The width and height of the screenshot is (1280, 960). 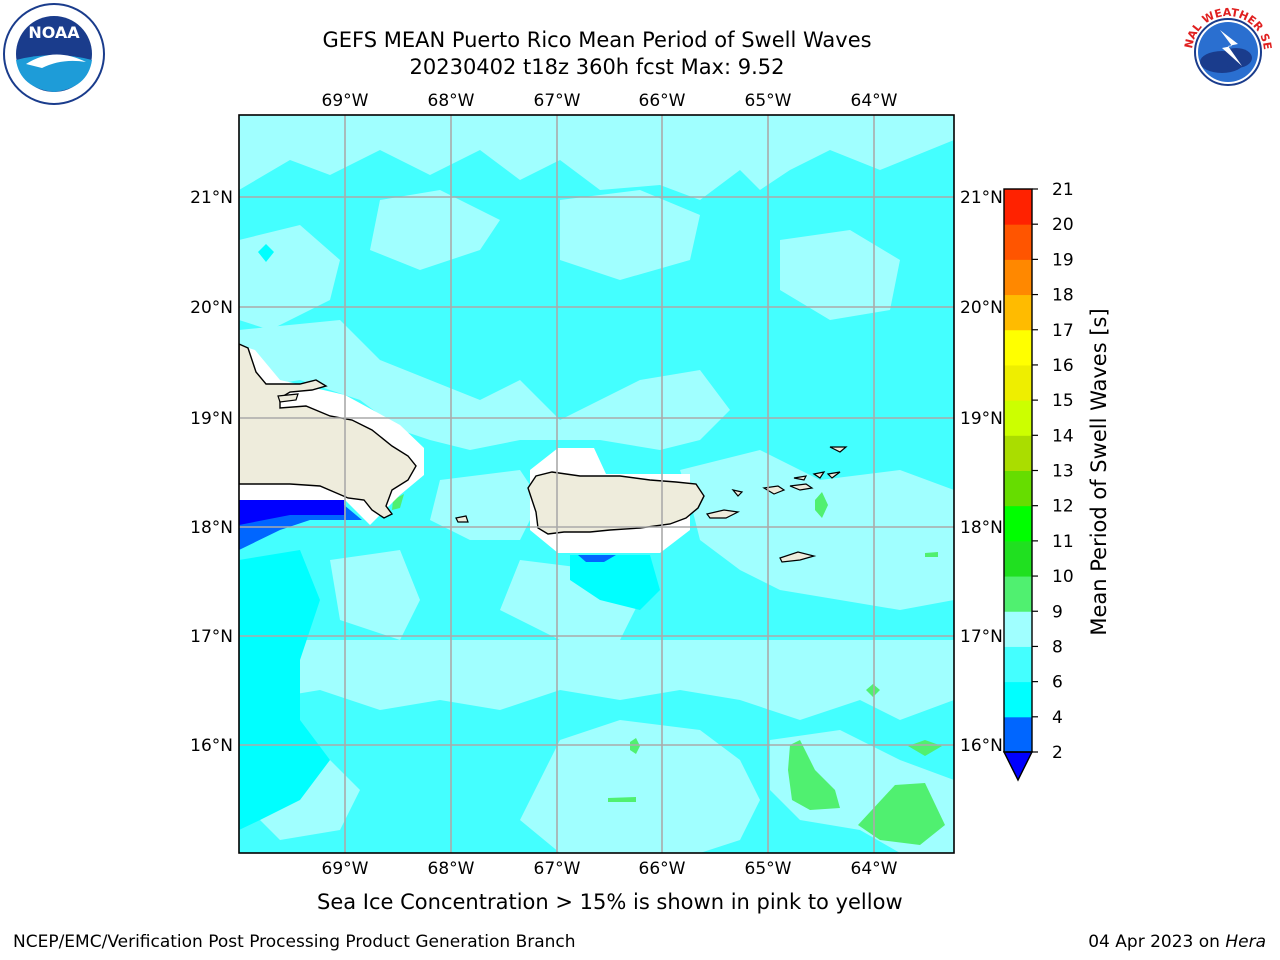 I want to click on footer-date-text: 04 Apr 2023 on, so click(x=1157, y=942).